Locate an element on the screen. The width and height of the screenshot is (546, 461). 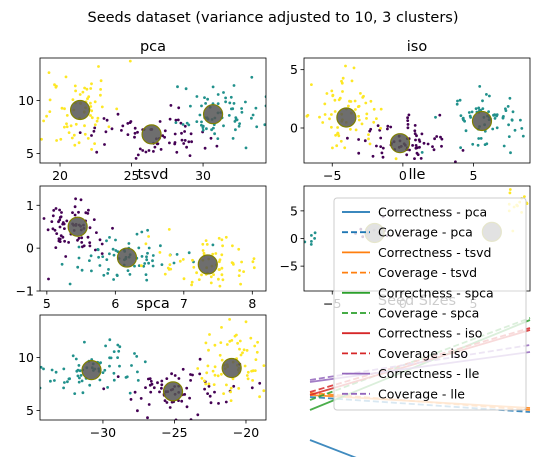
y-tick-label: −1 is located at coordinates (25, 291).